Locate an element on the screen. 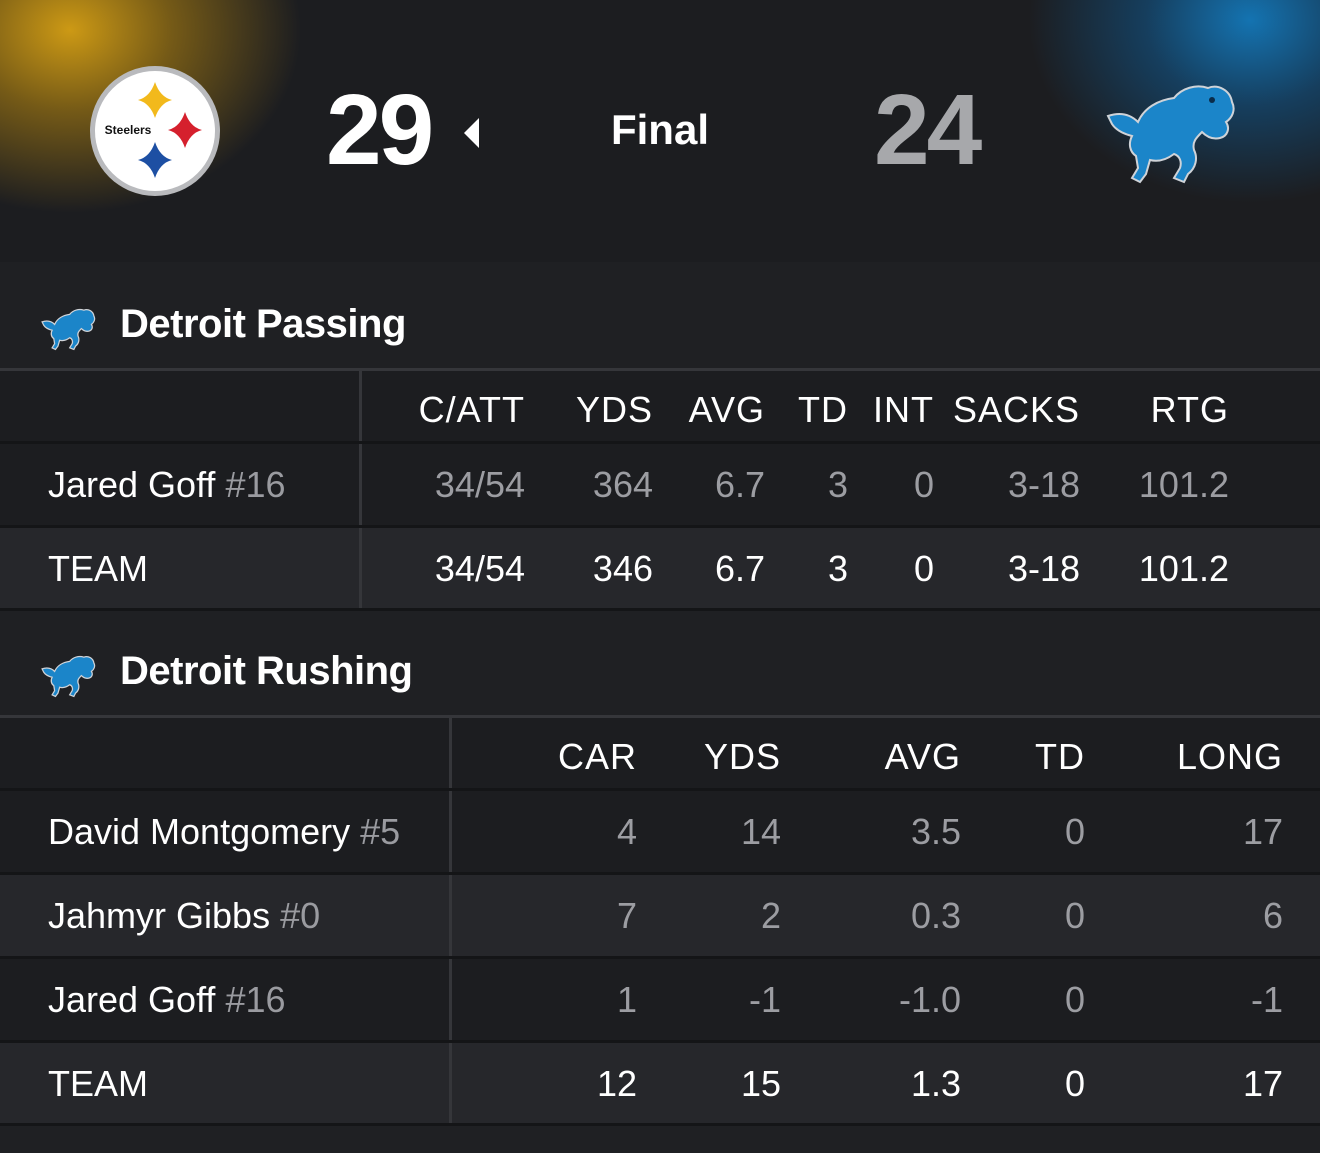  cell-yds: -1 is located at coordinates (764, 999).